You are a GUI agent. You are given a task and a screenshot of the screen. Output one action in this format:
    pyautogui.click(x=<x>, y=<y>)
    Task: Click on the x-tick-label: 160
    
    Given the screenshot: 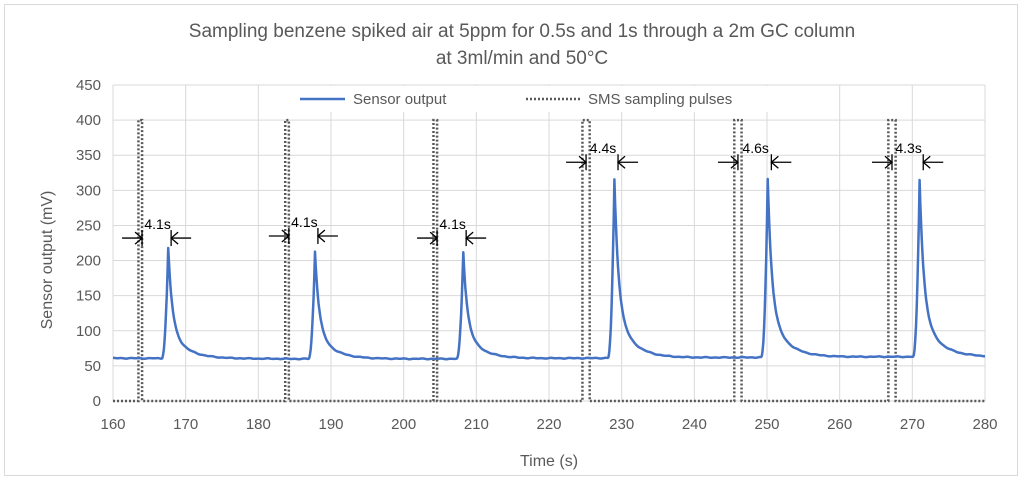 What is the action you would take?
    pyautogui.click(x=112, y=424)
    